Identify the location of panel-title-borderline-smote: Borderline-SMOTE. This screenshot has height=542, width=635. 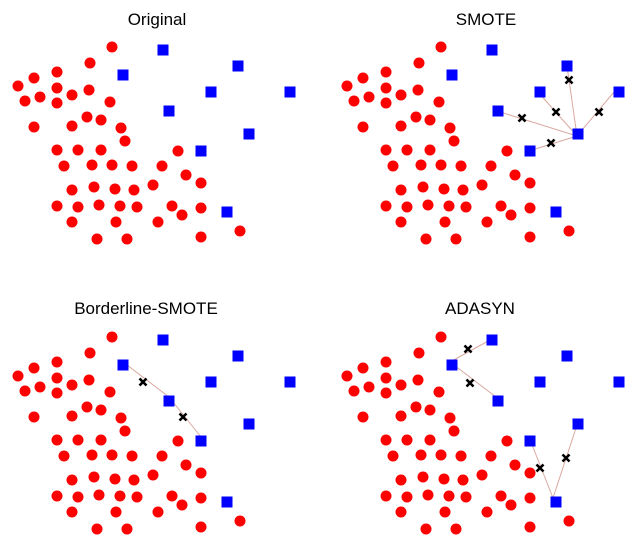
(146, 308).